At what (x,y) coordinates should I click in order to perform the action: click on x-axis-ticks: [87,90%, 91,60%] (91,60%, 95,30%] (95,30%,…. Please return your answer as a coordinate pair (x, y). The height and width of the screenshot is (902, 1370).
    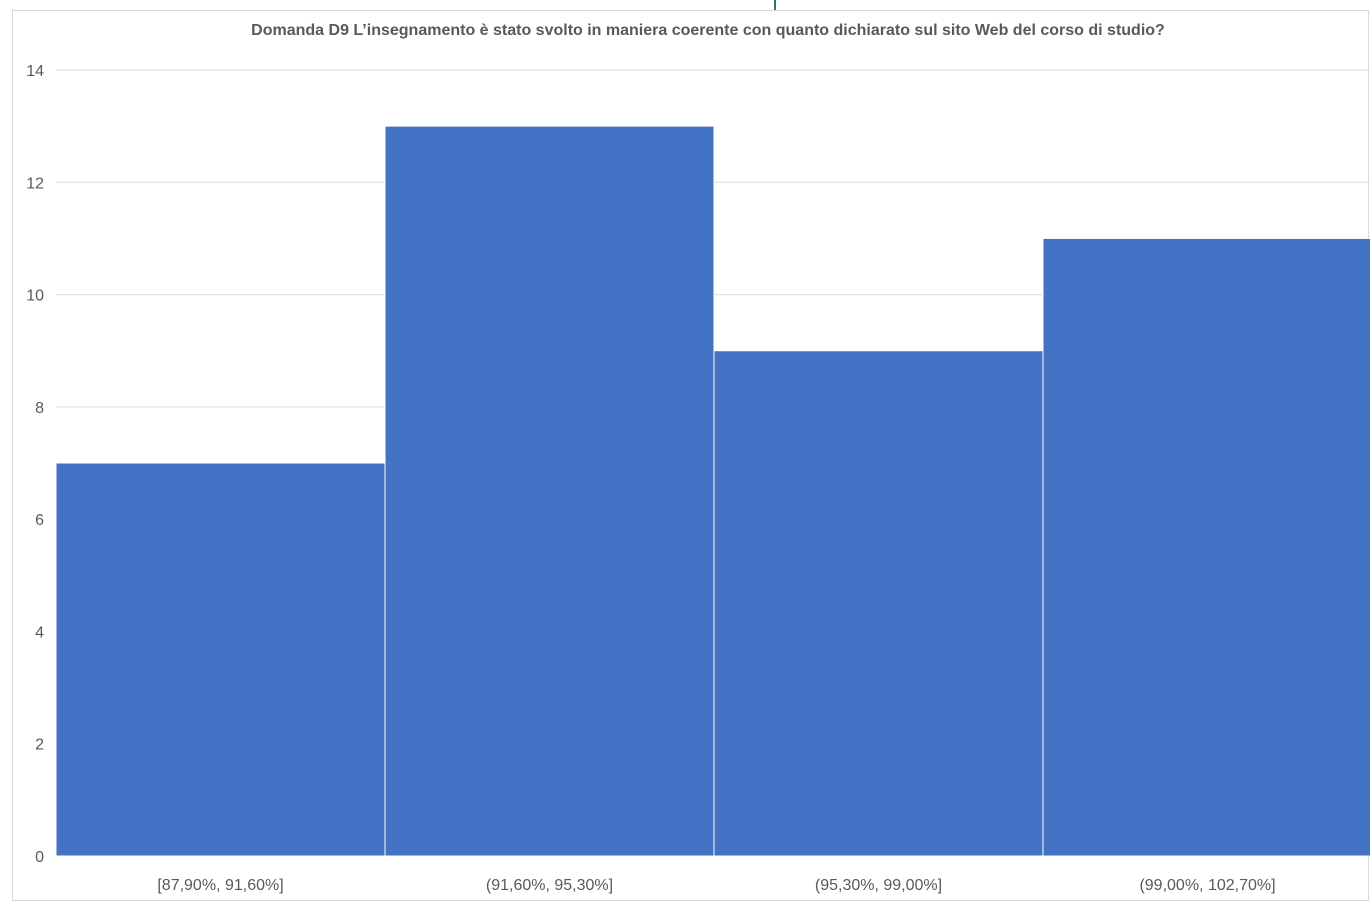
    Looking at the image, I should click on (716, 885).